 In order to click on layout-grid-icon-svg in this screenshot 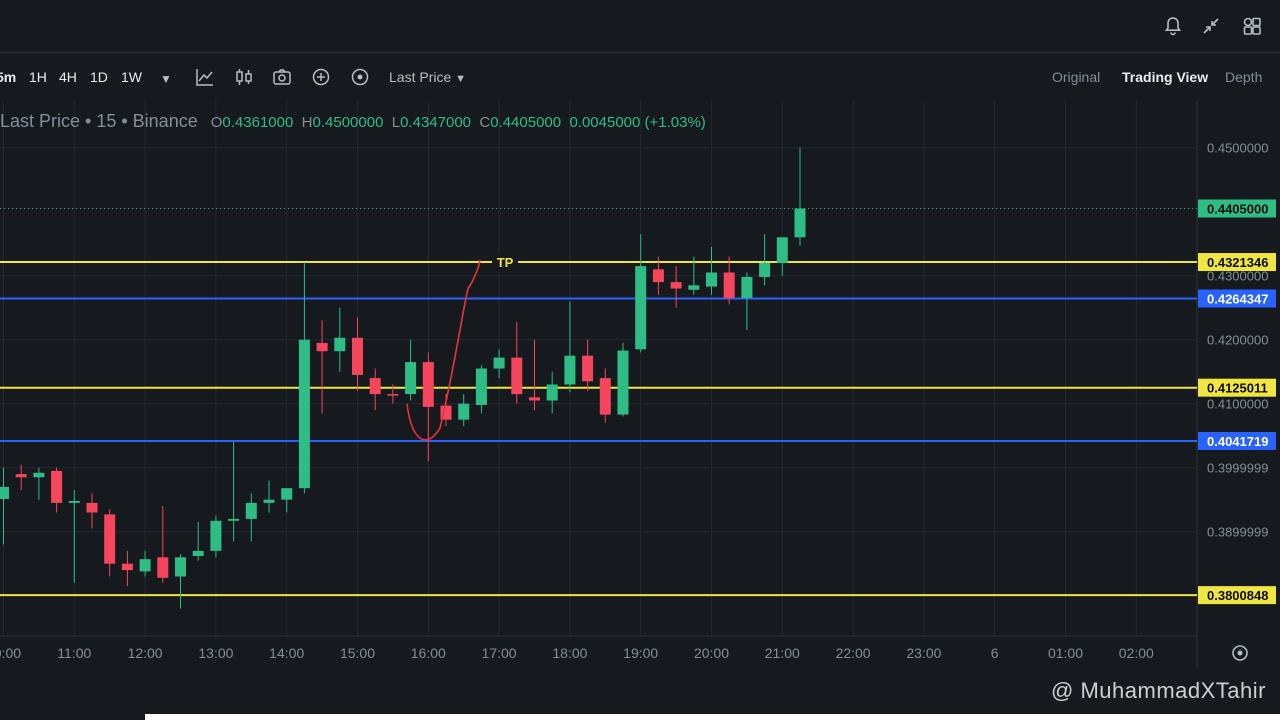, I will do `click(1252, 26)`.